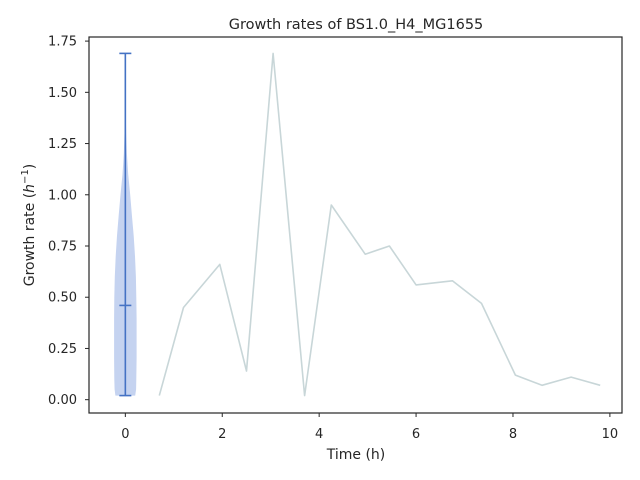 The image size is (640, 480). Describe the element at coordinates (62, 195) in the screenshot. I see `y-tick-label: 1.00` at that location.